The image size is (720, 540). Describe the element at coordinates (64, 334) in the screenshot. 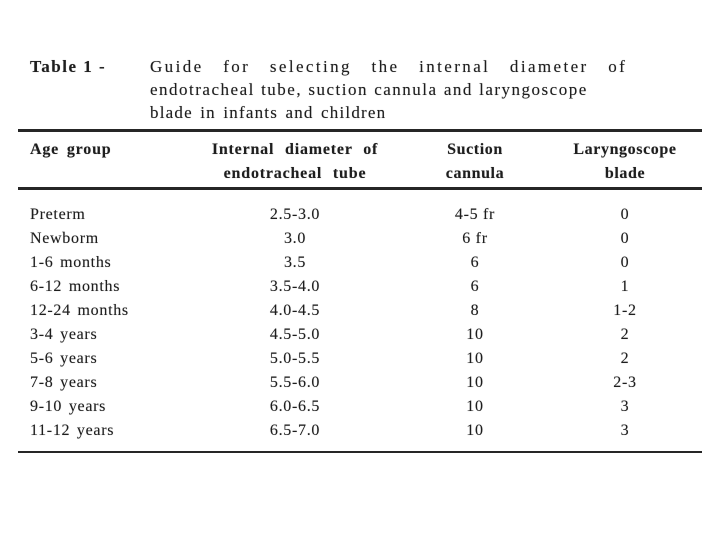

I see `age-group-cell: 3-4 years` at that location.